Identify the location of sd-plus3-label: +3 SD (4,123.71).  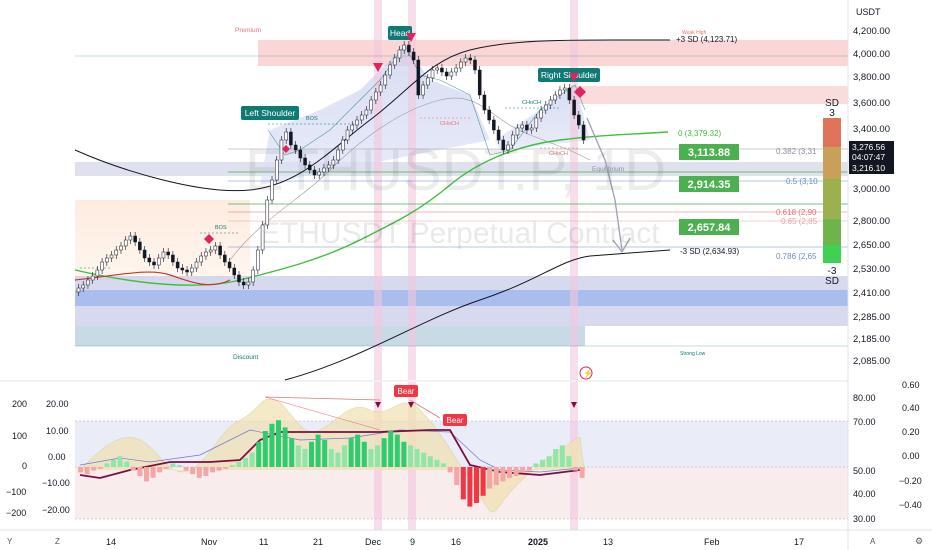
(706, 39).